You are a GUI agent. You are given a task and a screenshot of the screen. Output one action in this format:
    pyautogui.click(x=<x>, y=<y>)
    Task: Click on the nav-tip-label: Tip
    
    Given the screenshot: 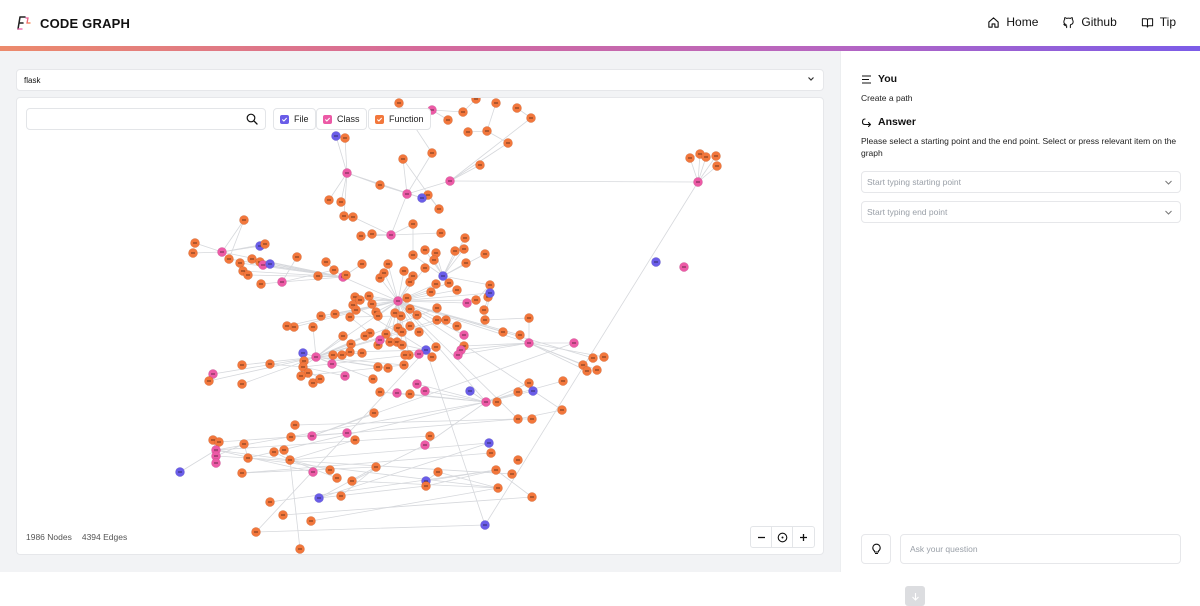 What is the action you would take?
    pyautogui.click(x=1167, y=22)
    